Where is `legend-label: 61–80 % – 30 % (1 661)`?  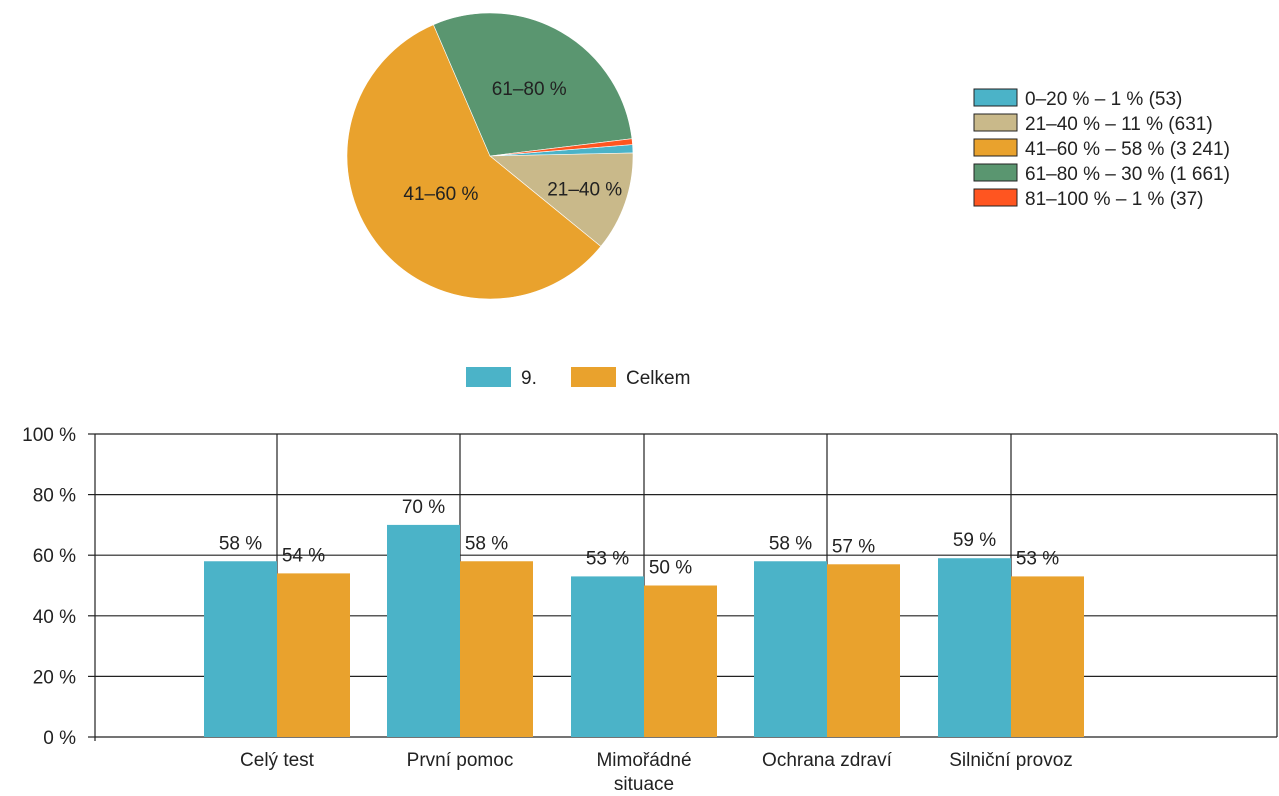 legend-label: 61–80 % – 30 % (1 661) is located at coordinates (1127, 174).